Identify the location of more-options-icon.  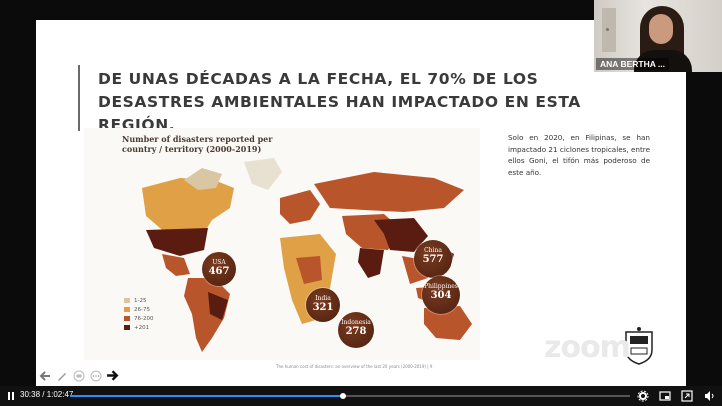
(95, 375).